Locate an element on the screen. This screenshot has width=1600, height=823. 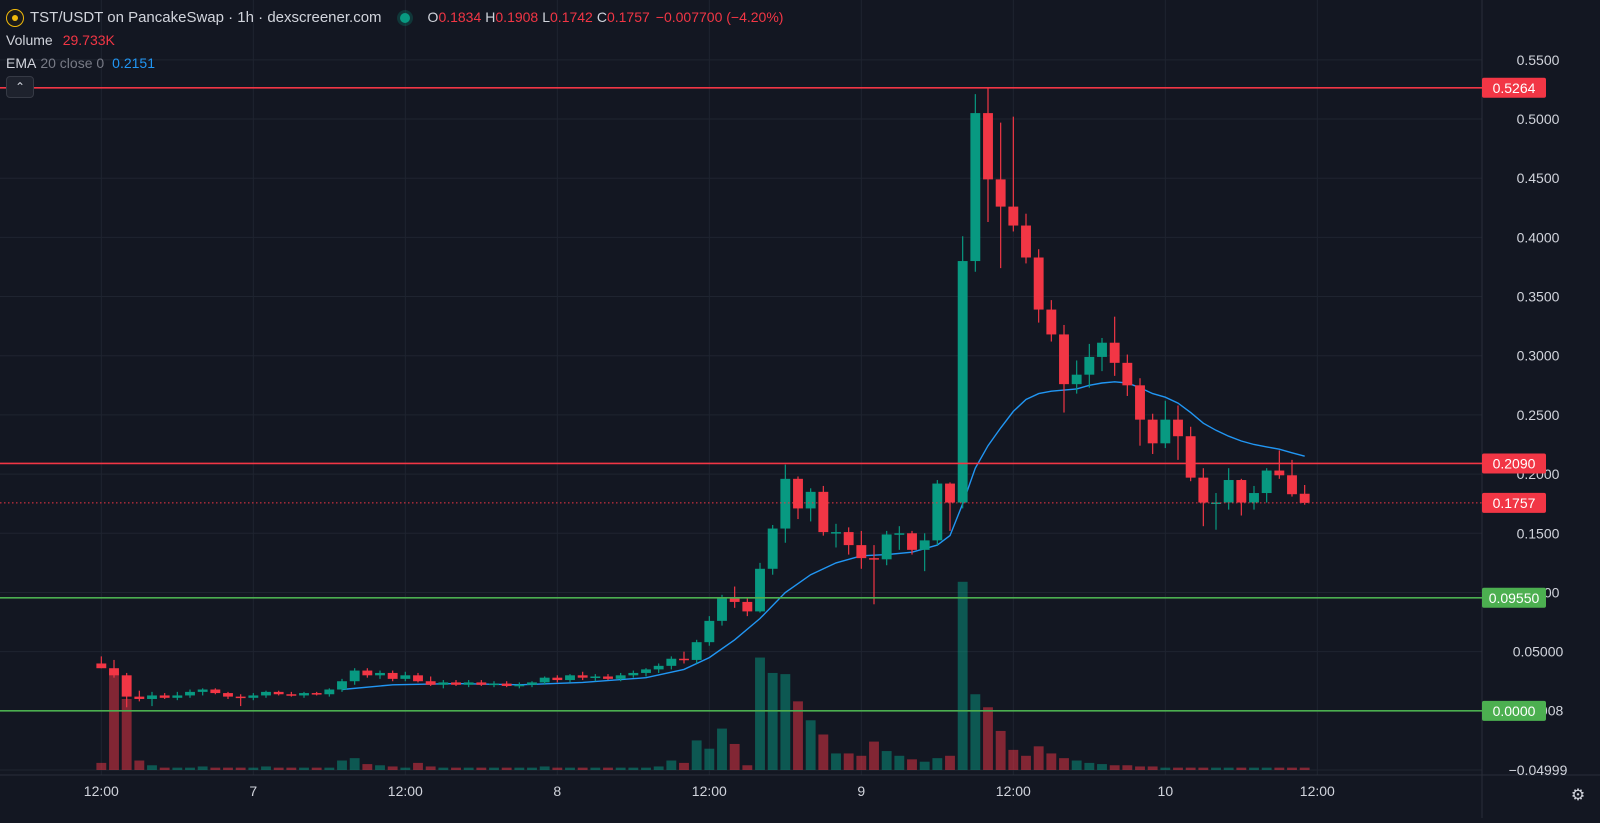
live-status-icon is located at coordinates (405, 18).